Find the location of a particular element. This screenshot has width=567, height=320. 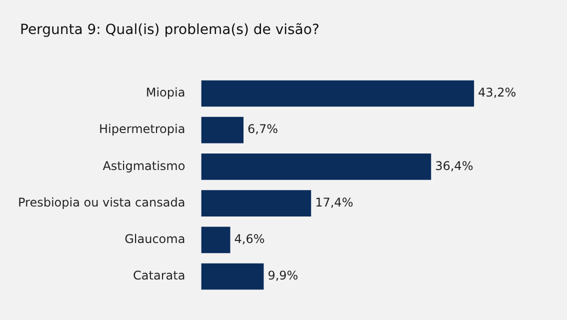

data-label: 4,6% is located at coordinates (249, 239).